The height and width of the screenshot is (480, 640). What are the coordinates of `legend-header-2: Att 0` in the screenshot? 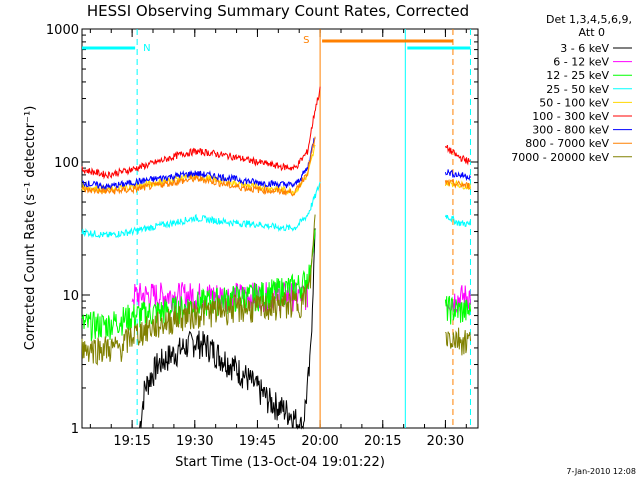 It's located at (592, 32).